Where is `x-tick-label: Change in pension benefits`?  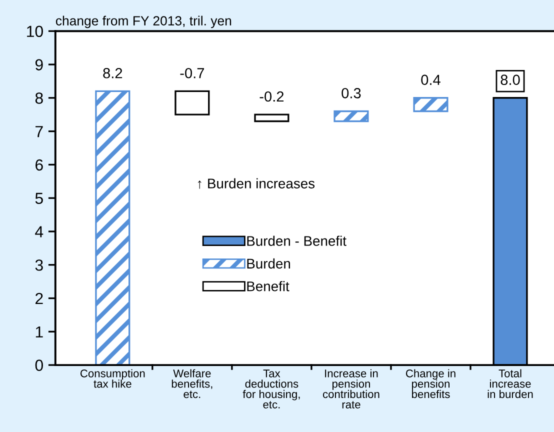
x-tick-label: Change in pension benefits is located at coordinates (431, 383).